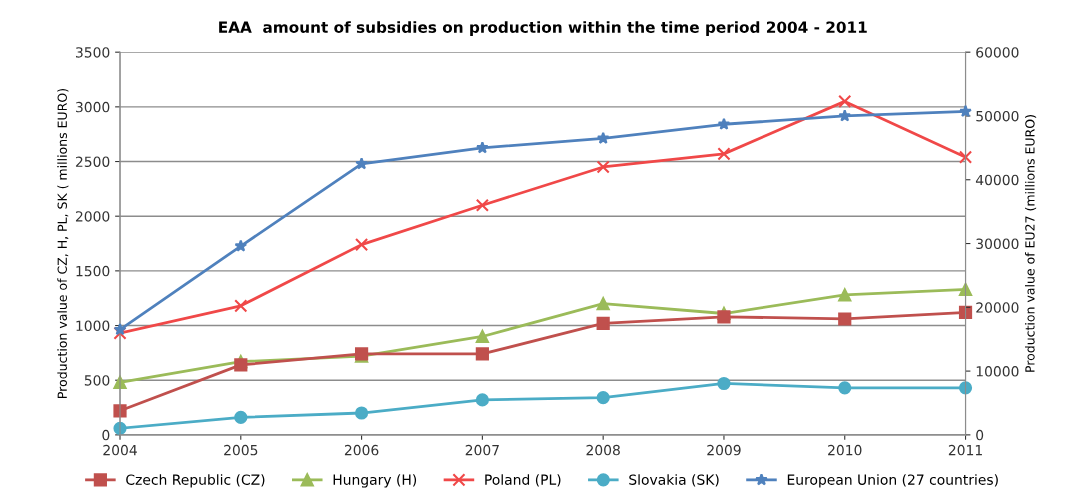 The image size is (1091, 497). I want to click on legend-label: Hungary (H), so click(375, 481).